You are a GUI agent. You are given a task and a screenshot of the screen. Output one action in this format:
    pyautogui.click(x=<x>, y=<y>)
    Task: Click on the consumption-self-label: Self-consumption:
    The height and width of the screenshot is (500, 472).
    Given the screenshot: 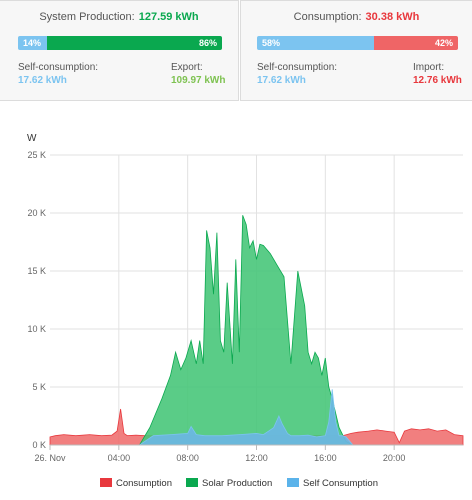 What is the action you would take?
    pyautogui.click(x=297, y=67)
    